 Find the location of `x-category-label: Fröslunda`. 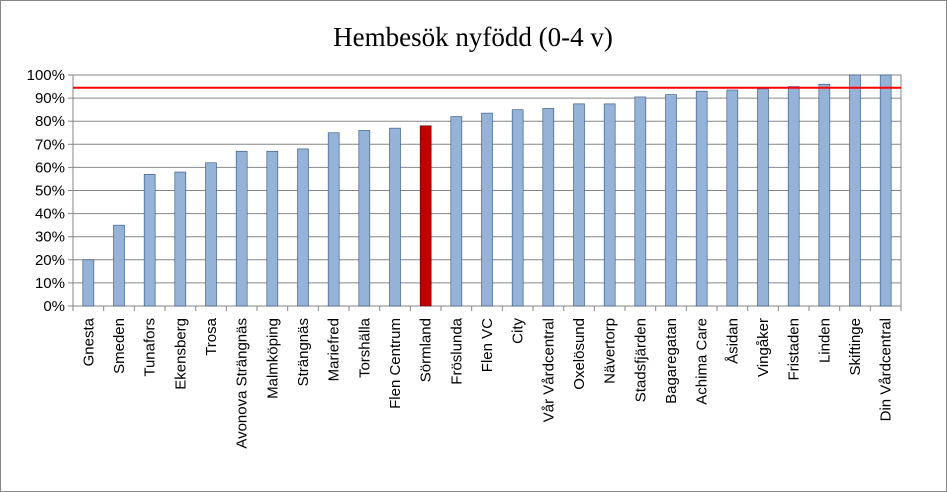

x-category-label: Fröslunda is located at coordinates (456, 350).